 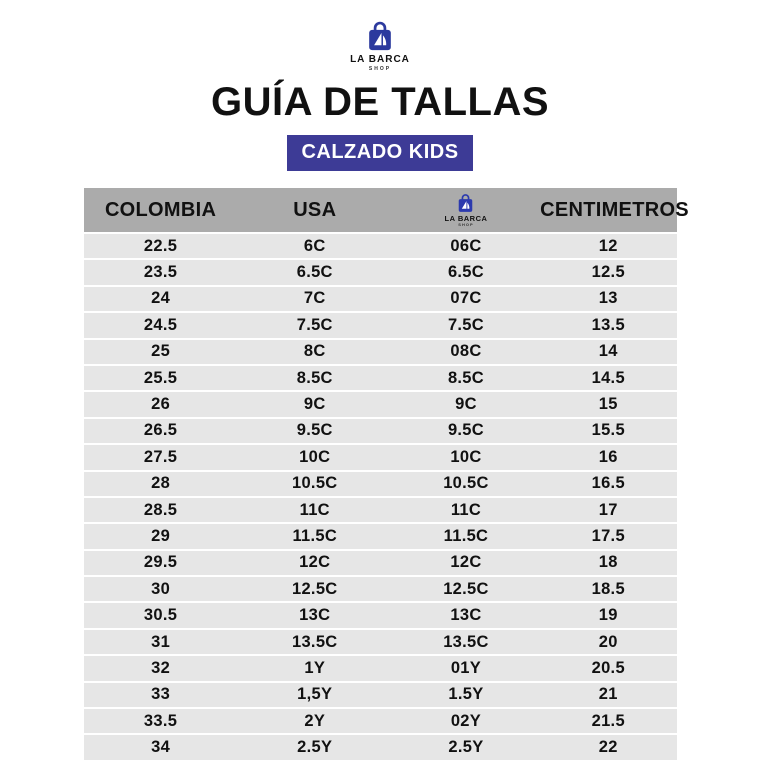 What do you see at coordinates (608, 720) in the screenshot?
I see `table-cell: 21.5` at bounding box center [608, 720].